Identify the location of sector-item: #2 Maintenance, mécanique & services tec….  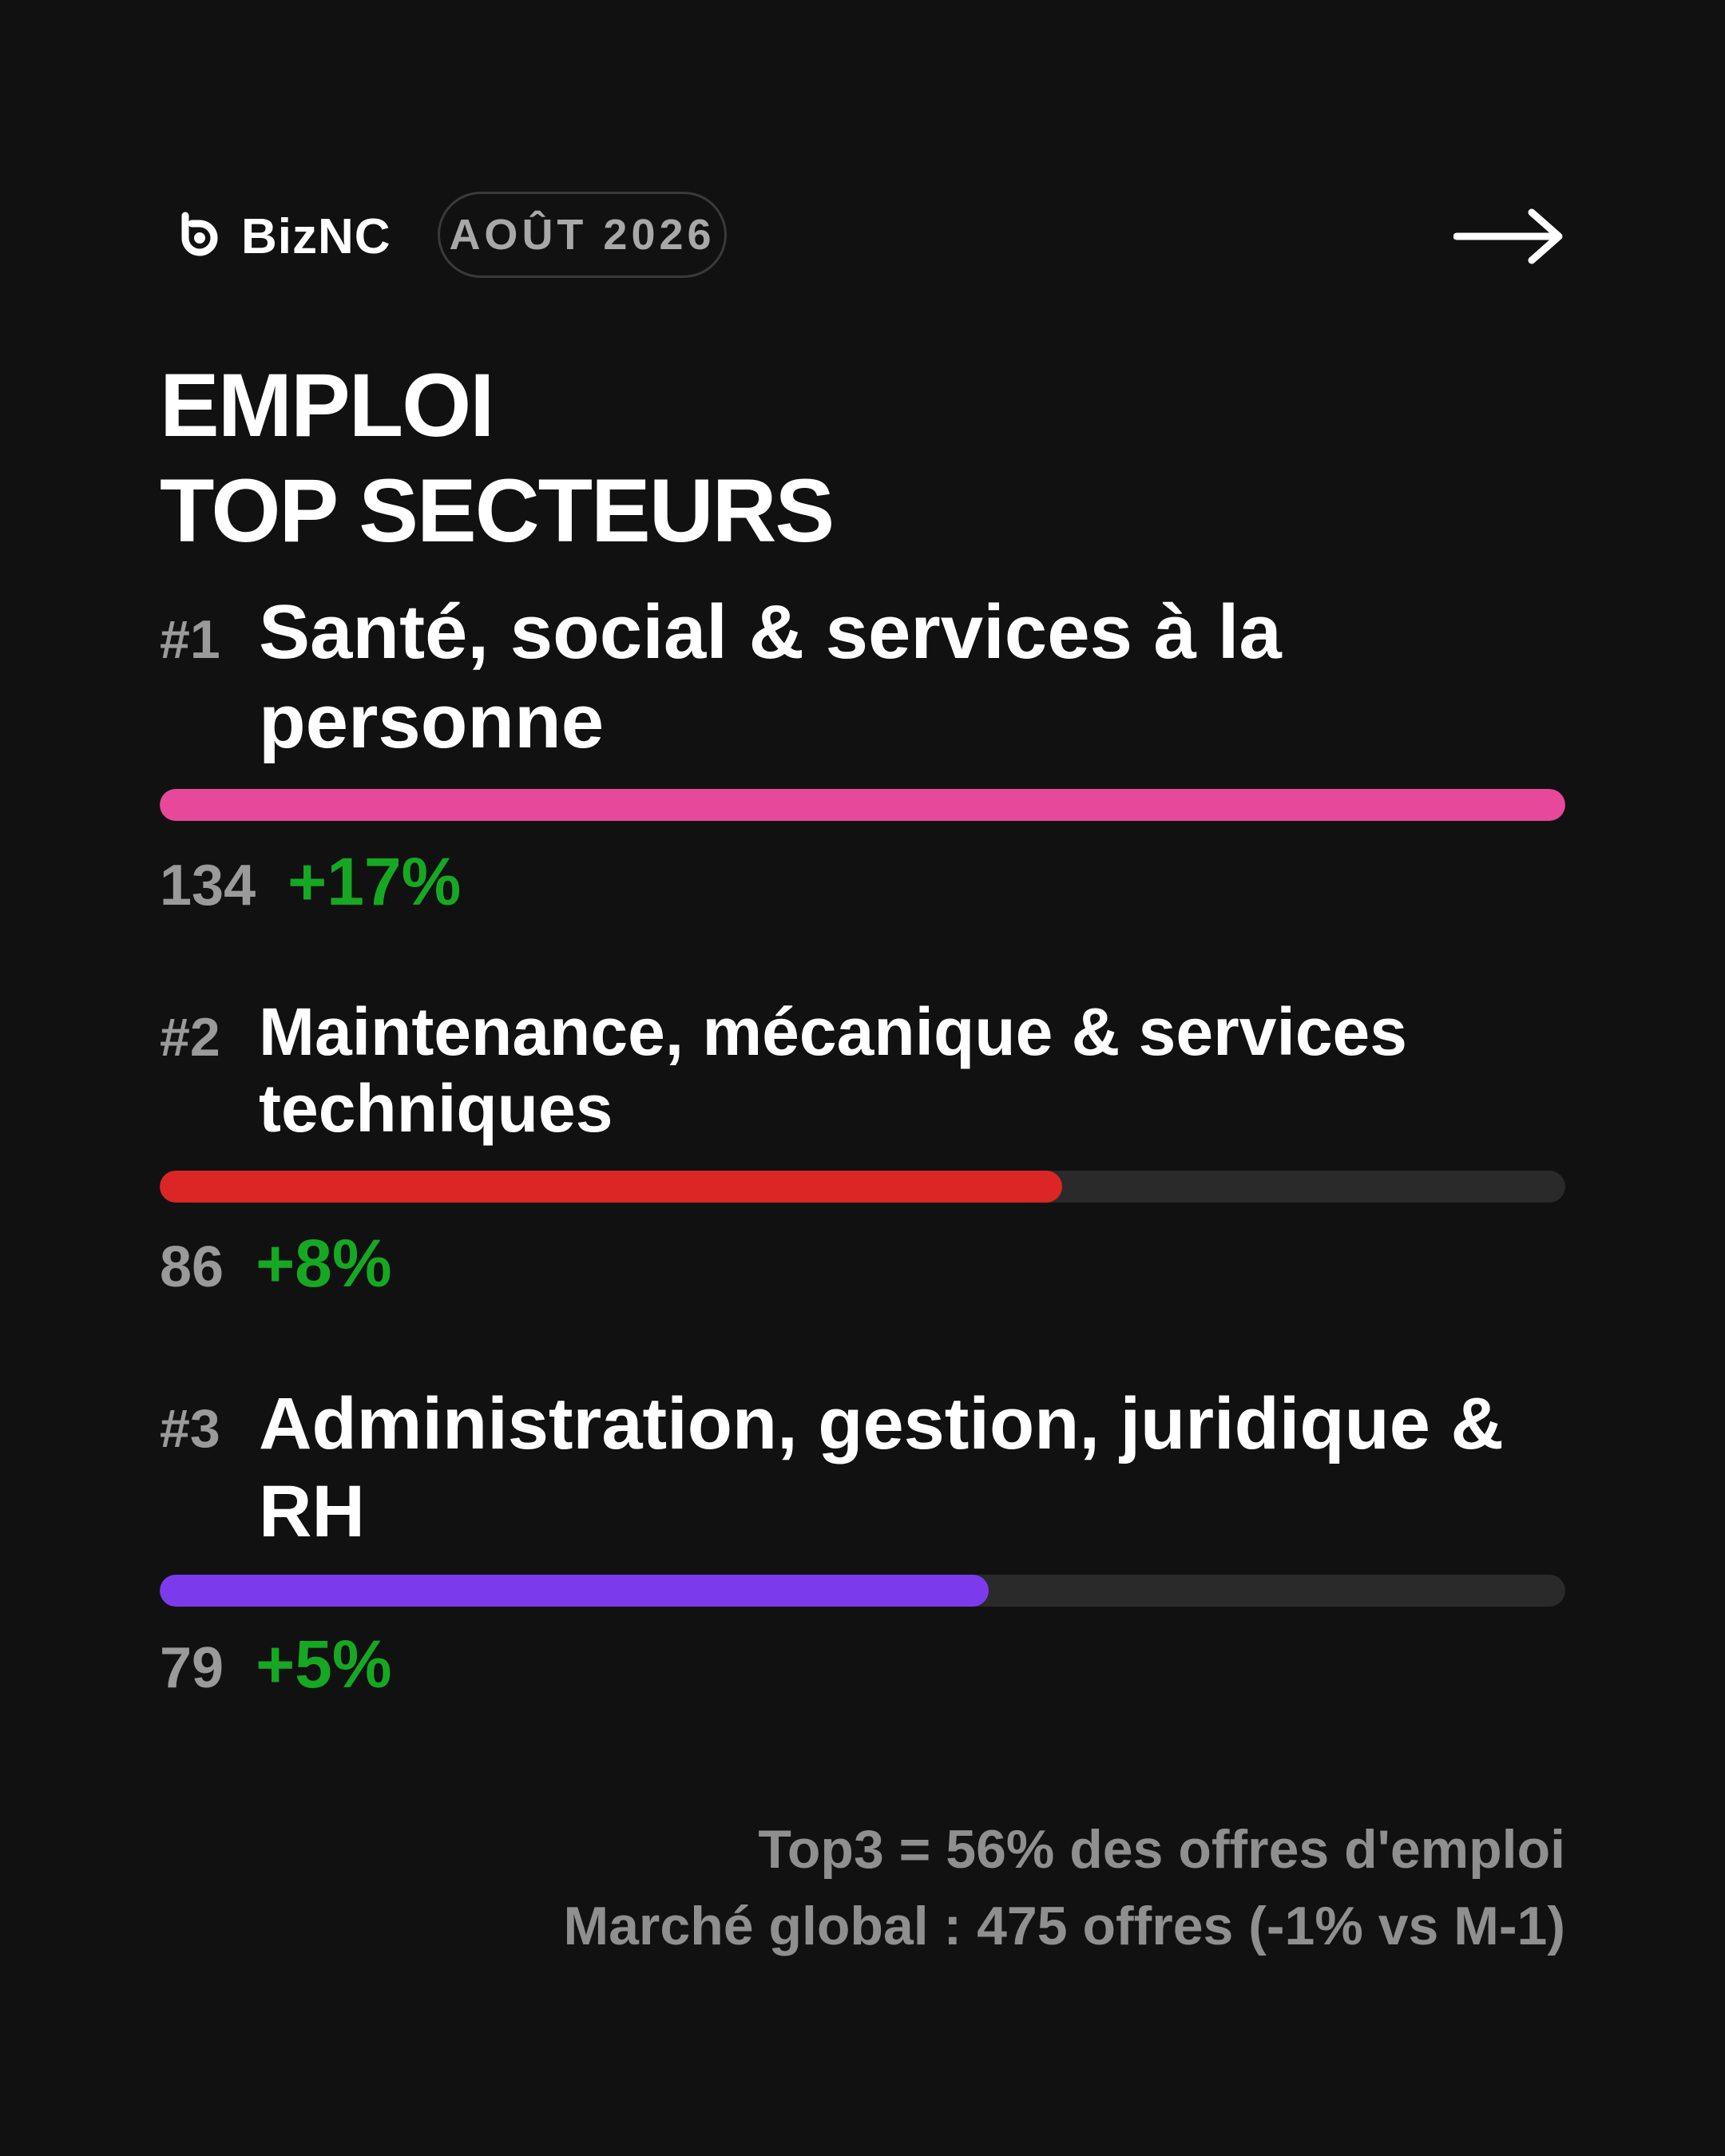
(862, 1153).